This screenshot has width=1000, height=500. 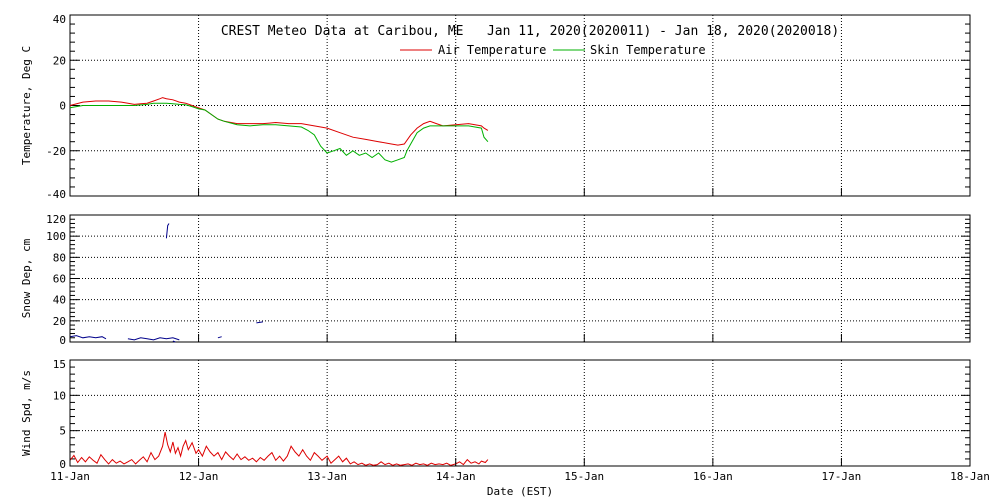 What do you see at coordinates (56, 236) in the screenshot?
I see `y-tick-label: 100` at bounding box center [56, 236].